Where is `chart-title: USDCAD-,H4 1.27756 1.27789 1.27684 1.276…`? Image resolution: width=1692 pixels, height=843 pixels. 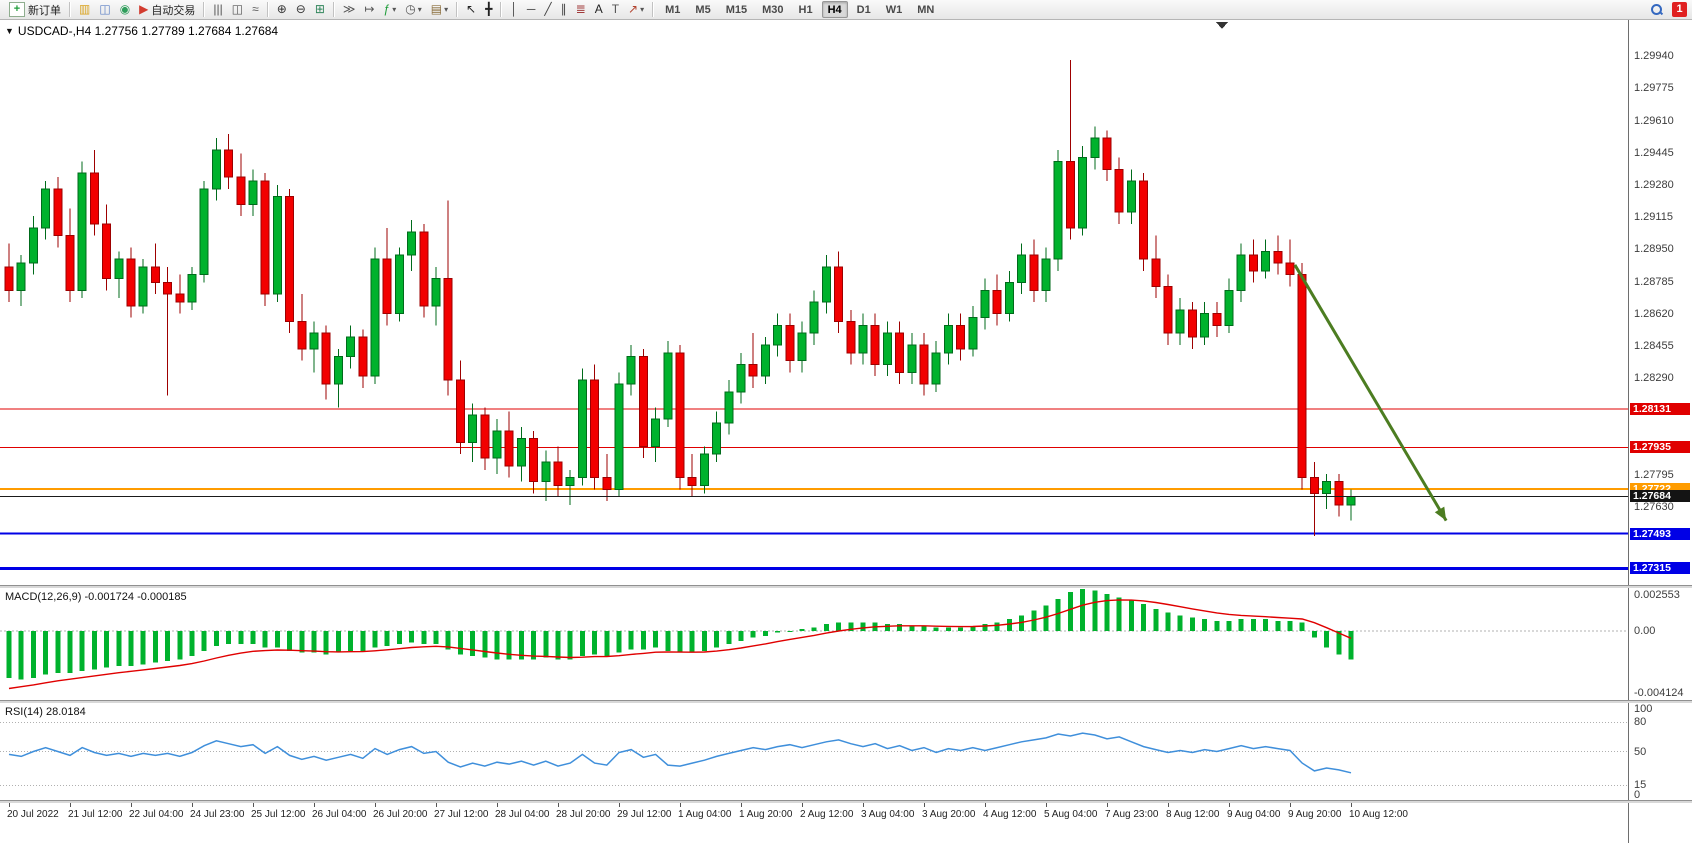 chart-title: USDCAD-,H4 1.27756 1.27789 1.27684 1.276… is located at coordinates (148, 31).